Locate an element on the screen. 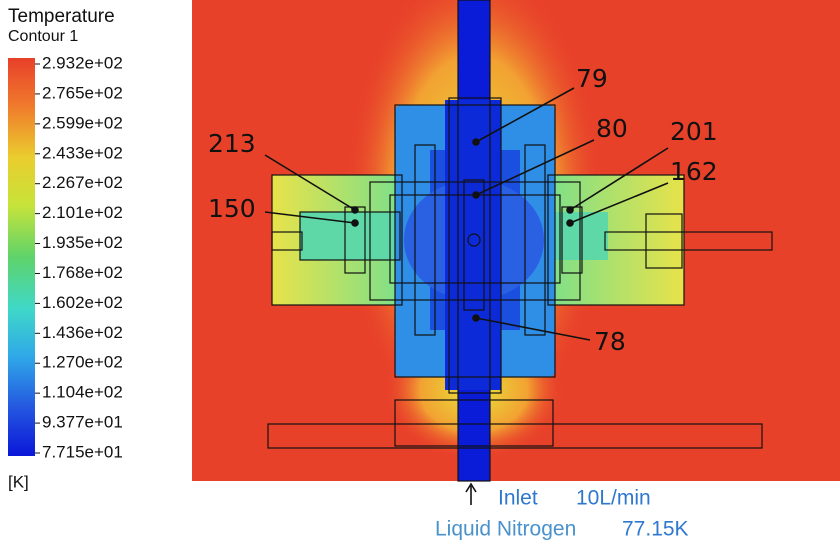 This screenshot has height=546, width=840. colorbar-label: 7.715e+01 is located at coordinates (82, 451).